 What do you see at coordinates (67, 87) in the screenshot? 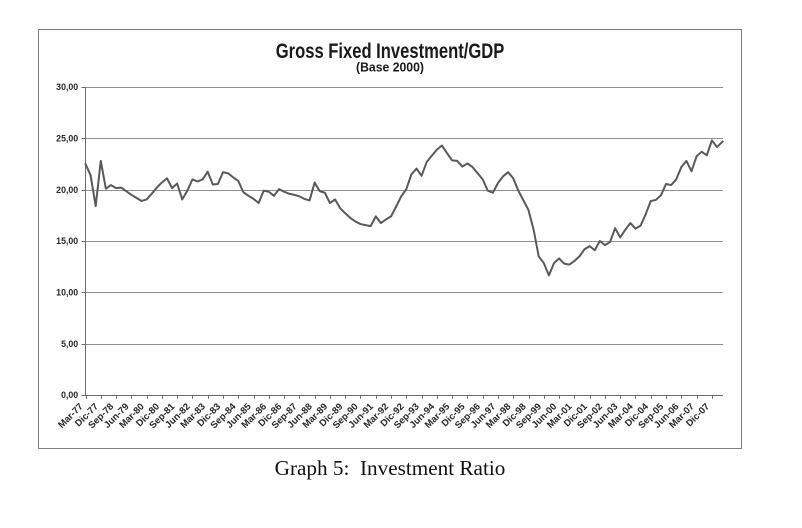
I see `svg-text: 30,00` at bounding box center [67, 87].